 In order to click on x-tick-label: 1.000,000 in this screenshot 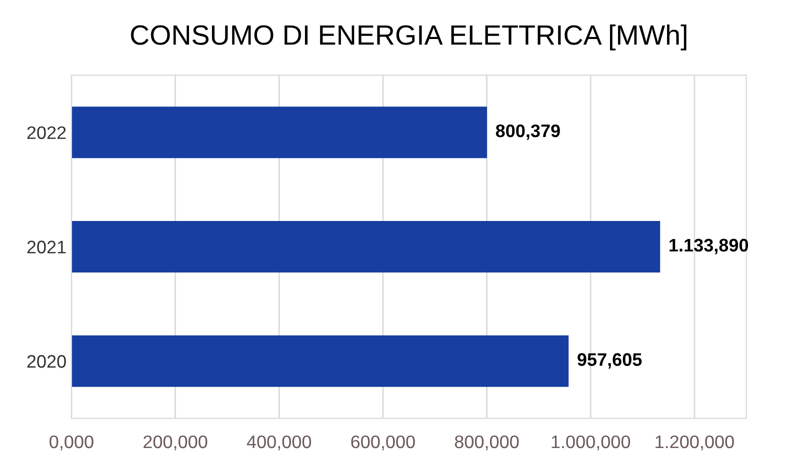, I will do `click(591, 442)`.